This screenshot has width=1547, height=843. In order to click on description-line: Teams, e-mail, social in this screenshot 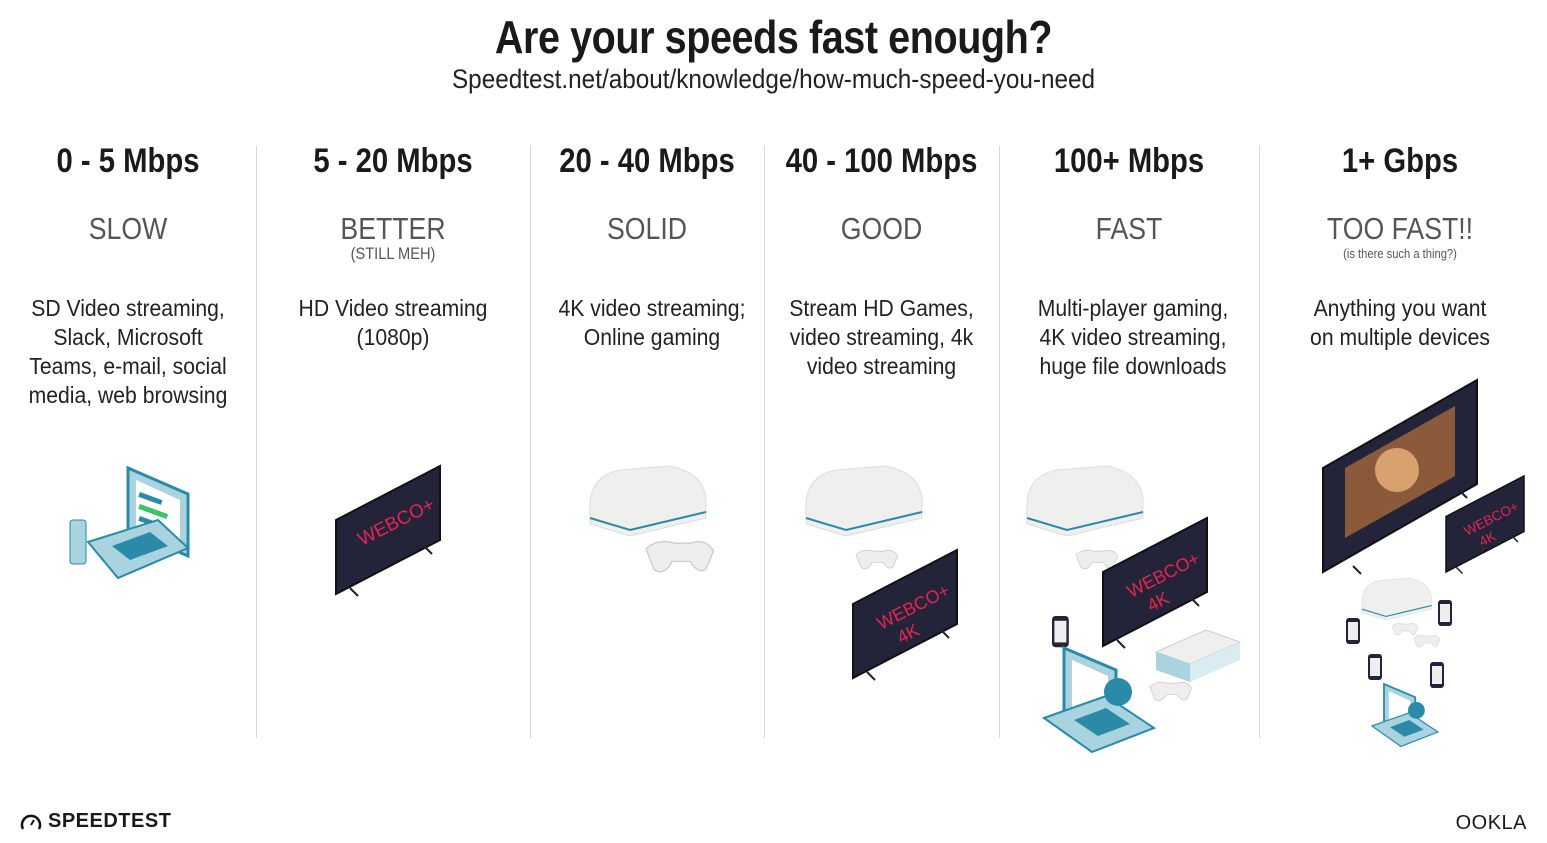, I will do `click(128, 366)`.